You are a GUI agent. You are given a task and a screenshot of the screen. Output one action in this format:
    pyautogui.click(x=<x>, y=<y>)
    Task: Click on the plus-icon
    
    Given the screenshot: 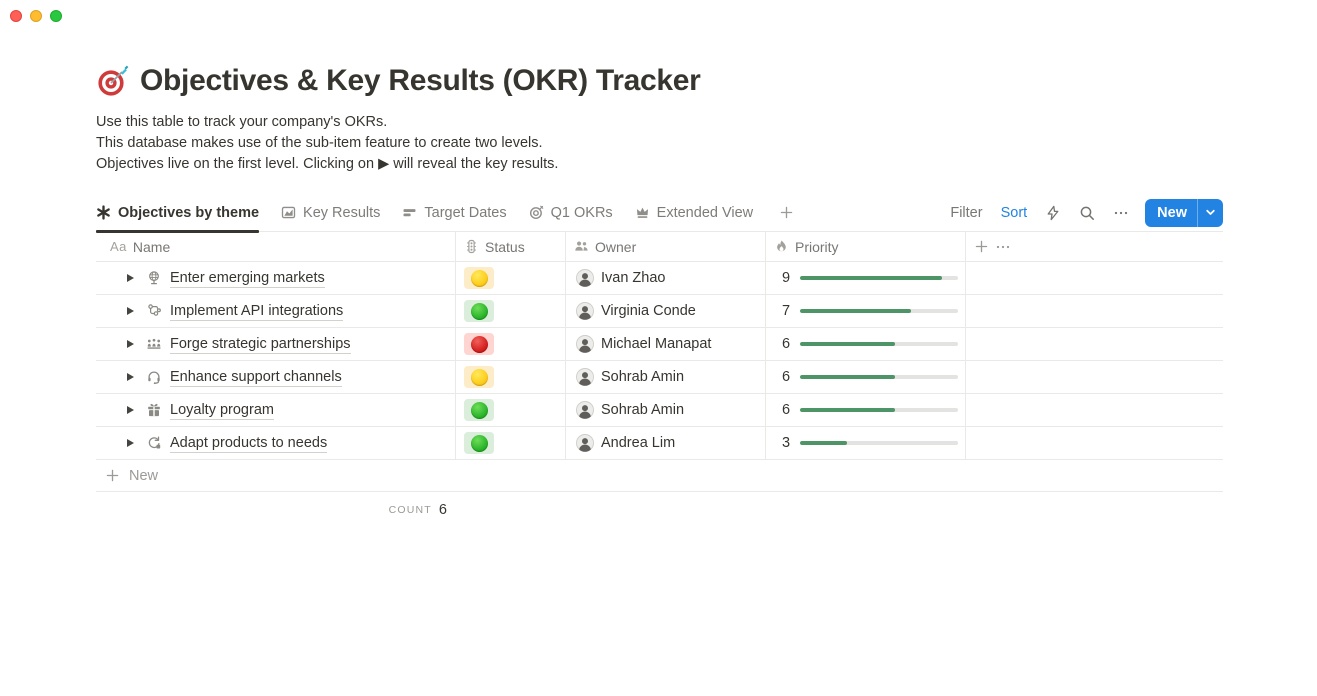 What is the action you would take?
    pyautogui.click(x=112, y=475)
    